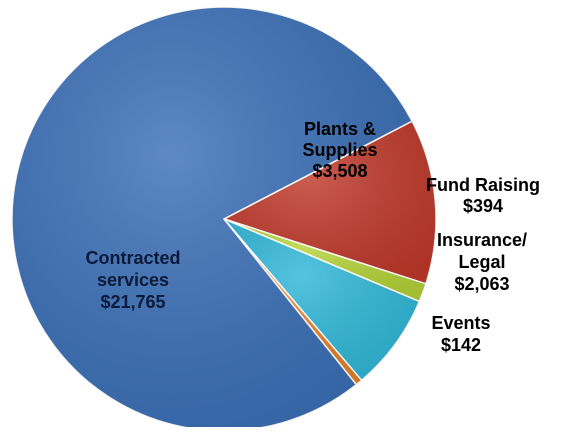 The height and width of the screenshot is (432, 580). What do you see at coordinates (481, 284) in the screenshot?
I see `slice-label-line-insurance-legal: $2,063` at bounding box center [481, 284].